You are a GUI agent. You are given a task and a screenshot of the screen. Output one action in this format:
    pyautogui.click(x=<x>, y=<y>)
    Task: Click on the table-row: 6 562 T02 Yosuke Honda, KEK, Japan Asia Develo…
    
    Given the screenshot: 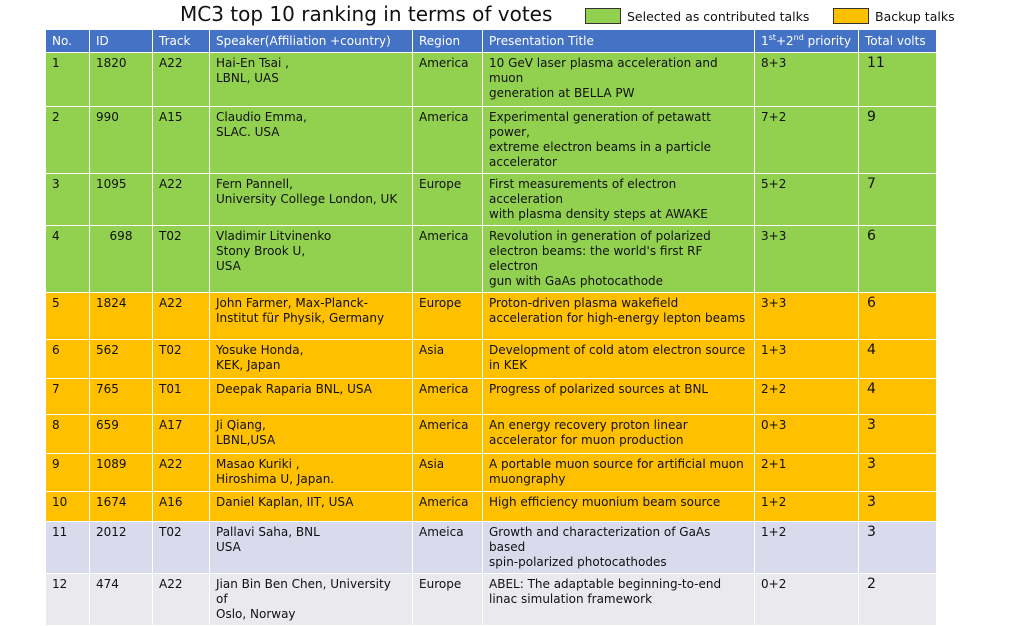 What is the action you would take?
    pyautogui.click(x=491, y=359)
    